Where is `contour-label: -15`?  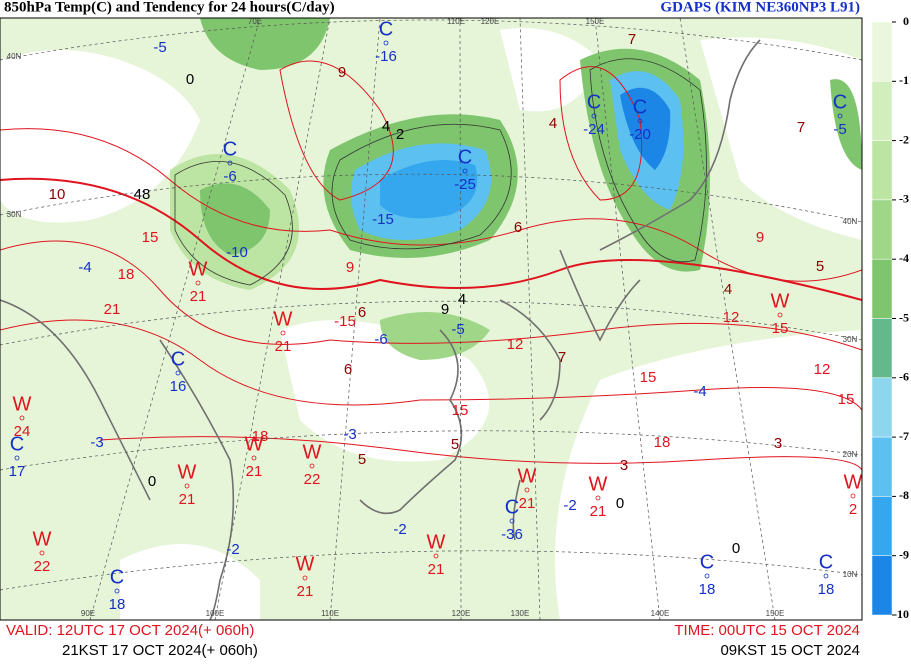 contour-label: -15 is located at coordinates (383, 219).